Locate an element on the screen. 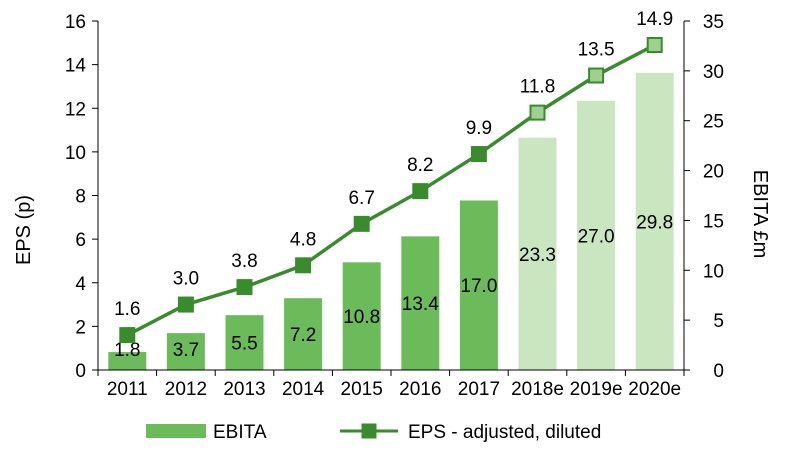 This screenshot has height=467, width=800. left-tick-label: 0 is located at coordinates (80, 371).